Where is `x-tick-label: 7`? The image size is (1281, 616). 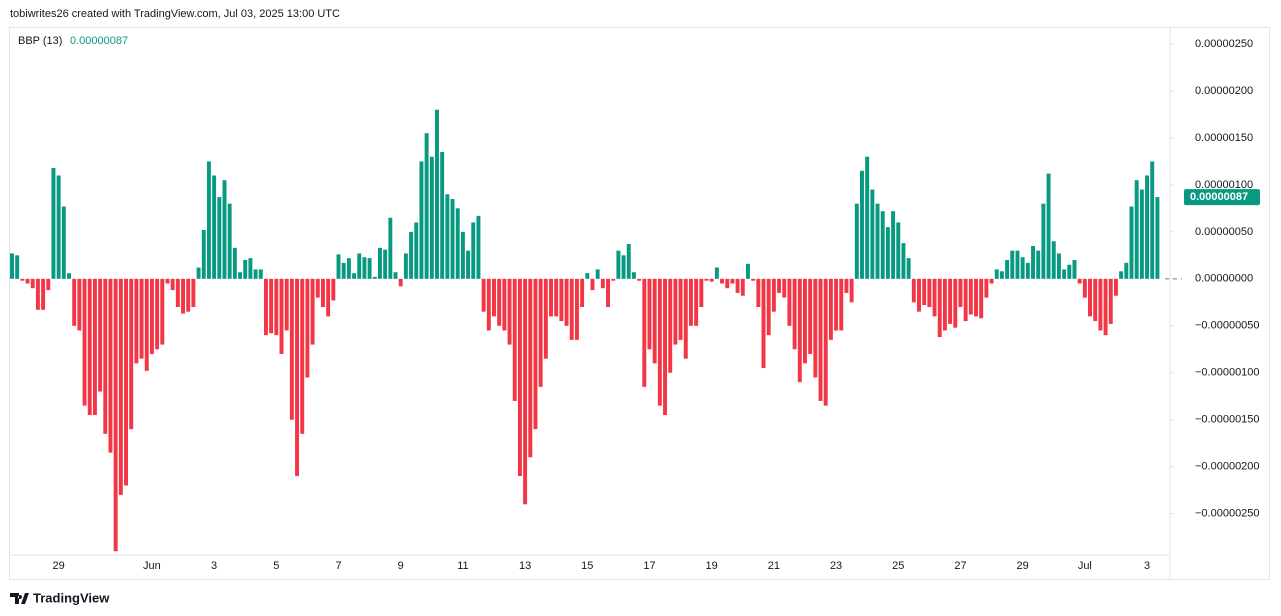
x-tick-label: 7 is located at coordinates (338, 566).